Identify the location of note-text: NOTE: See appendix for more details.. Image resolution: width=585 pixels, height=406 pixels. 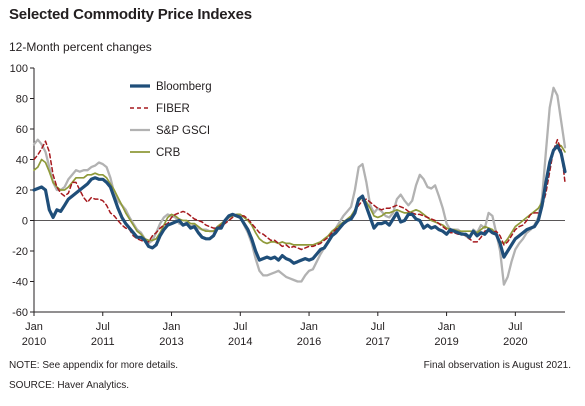
(93, 365).